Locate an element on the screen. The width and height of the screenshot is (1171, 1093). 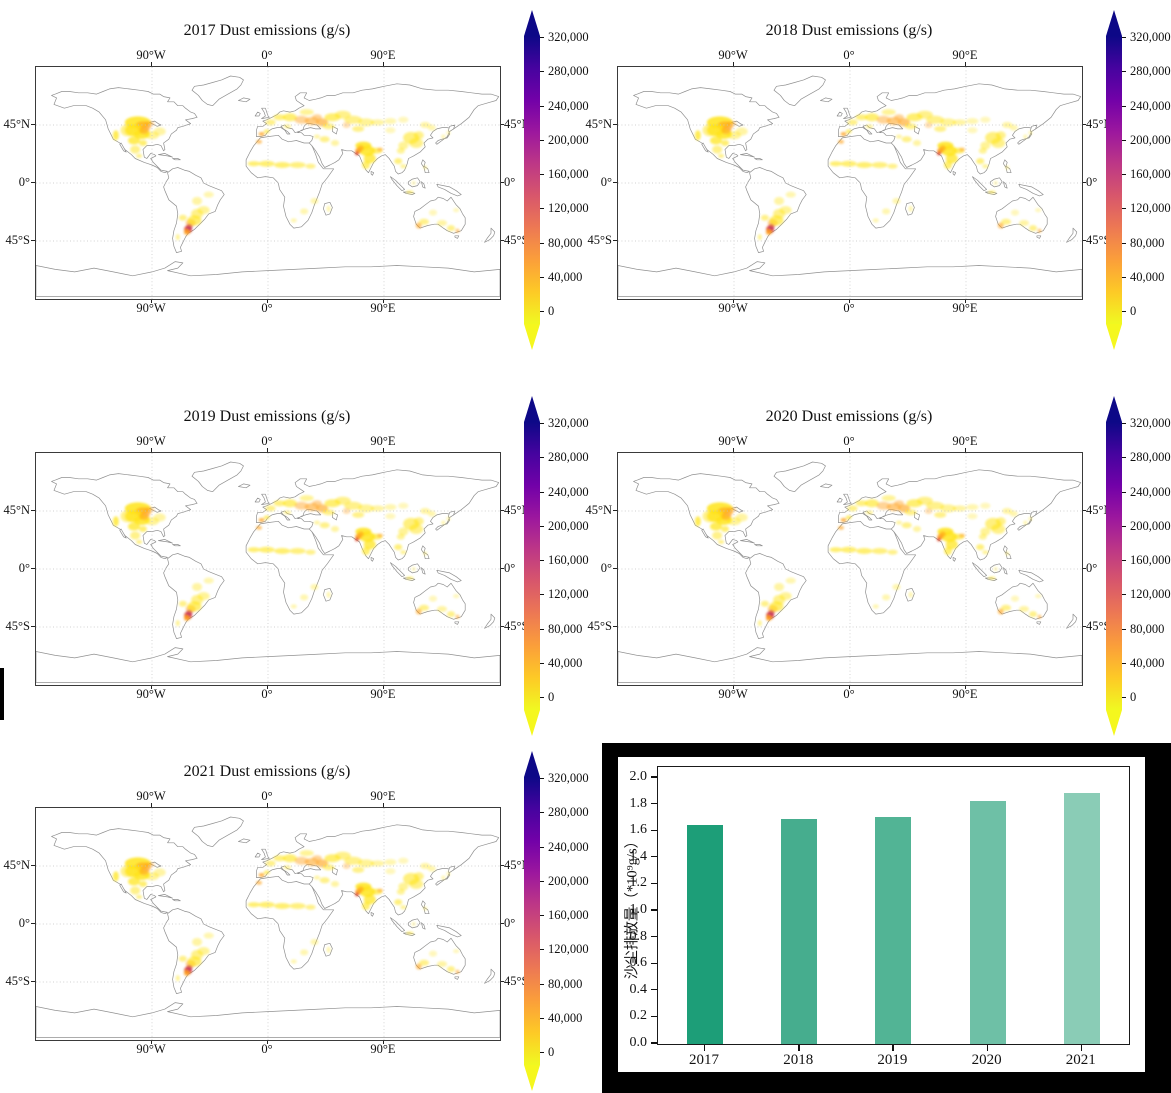
lon-tick-label-bottom: 0° is located at coordinates (849, 694).